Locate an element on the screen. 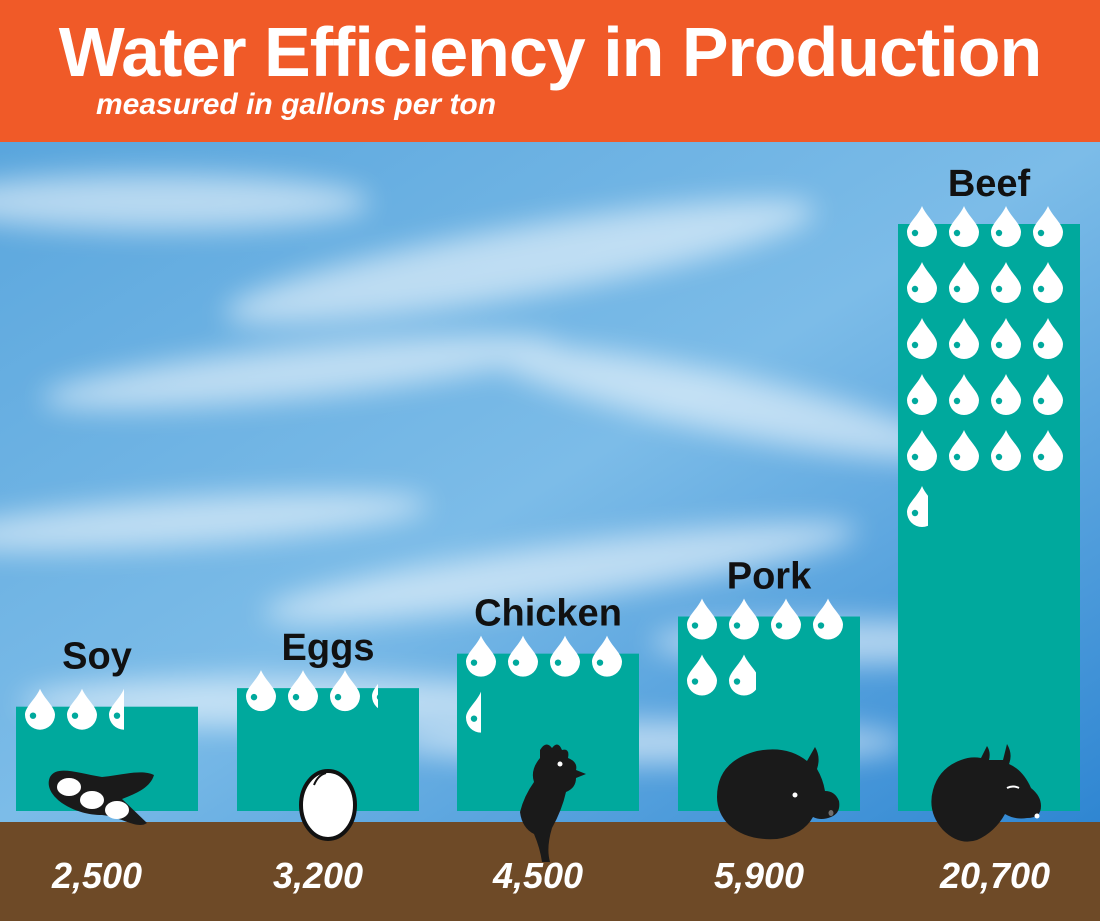 This screenshot has width=1100, height=921. egg-icon is located at coordinates (328, 805).